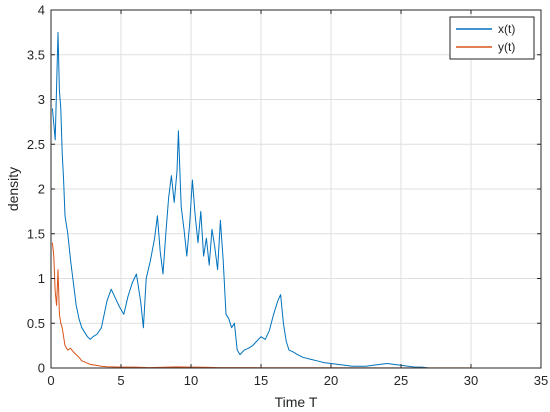 Image resolution: width=550 pixels, height=412 pixels. I want to click on x-tick-label: 25, so click(401, 380).